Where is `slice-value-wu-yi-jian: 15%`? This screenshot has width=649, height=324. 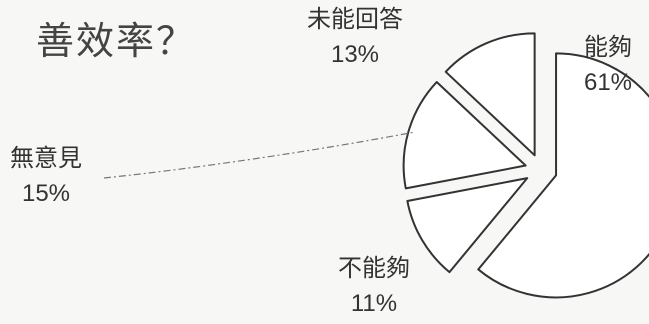 slice-value-wu-yi-jian: 15% is located at coordinates (46, 193).